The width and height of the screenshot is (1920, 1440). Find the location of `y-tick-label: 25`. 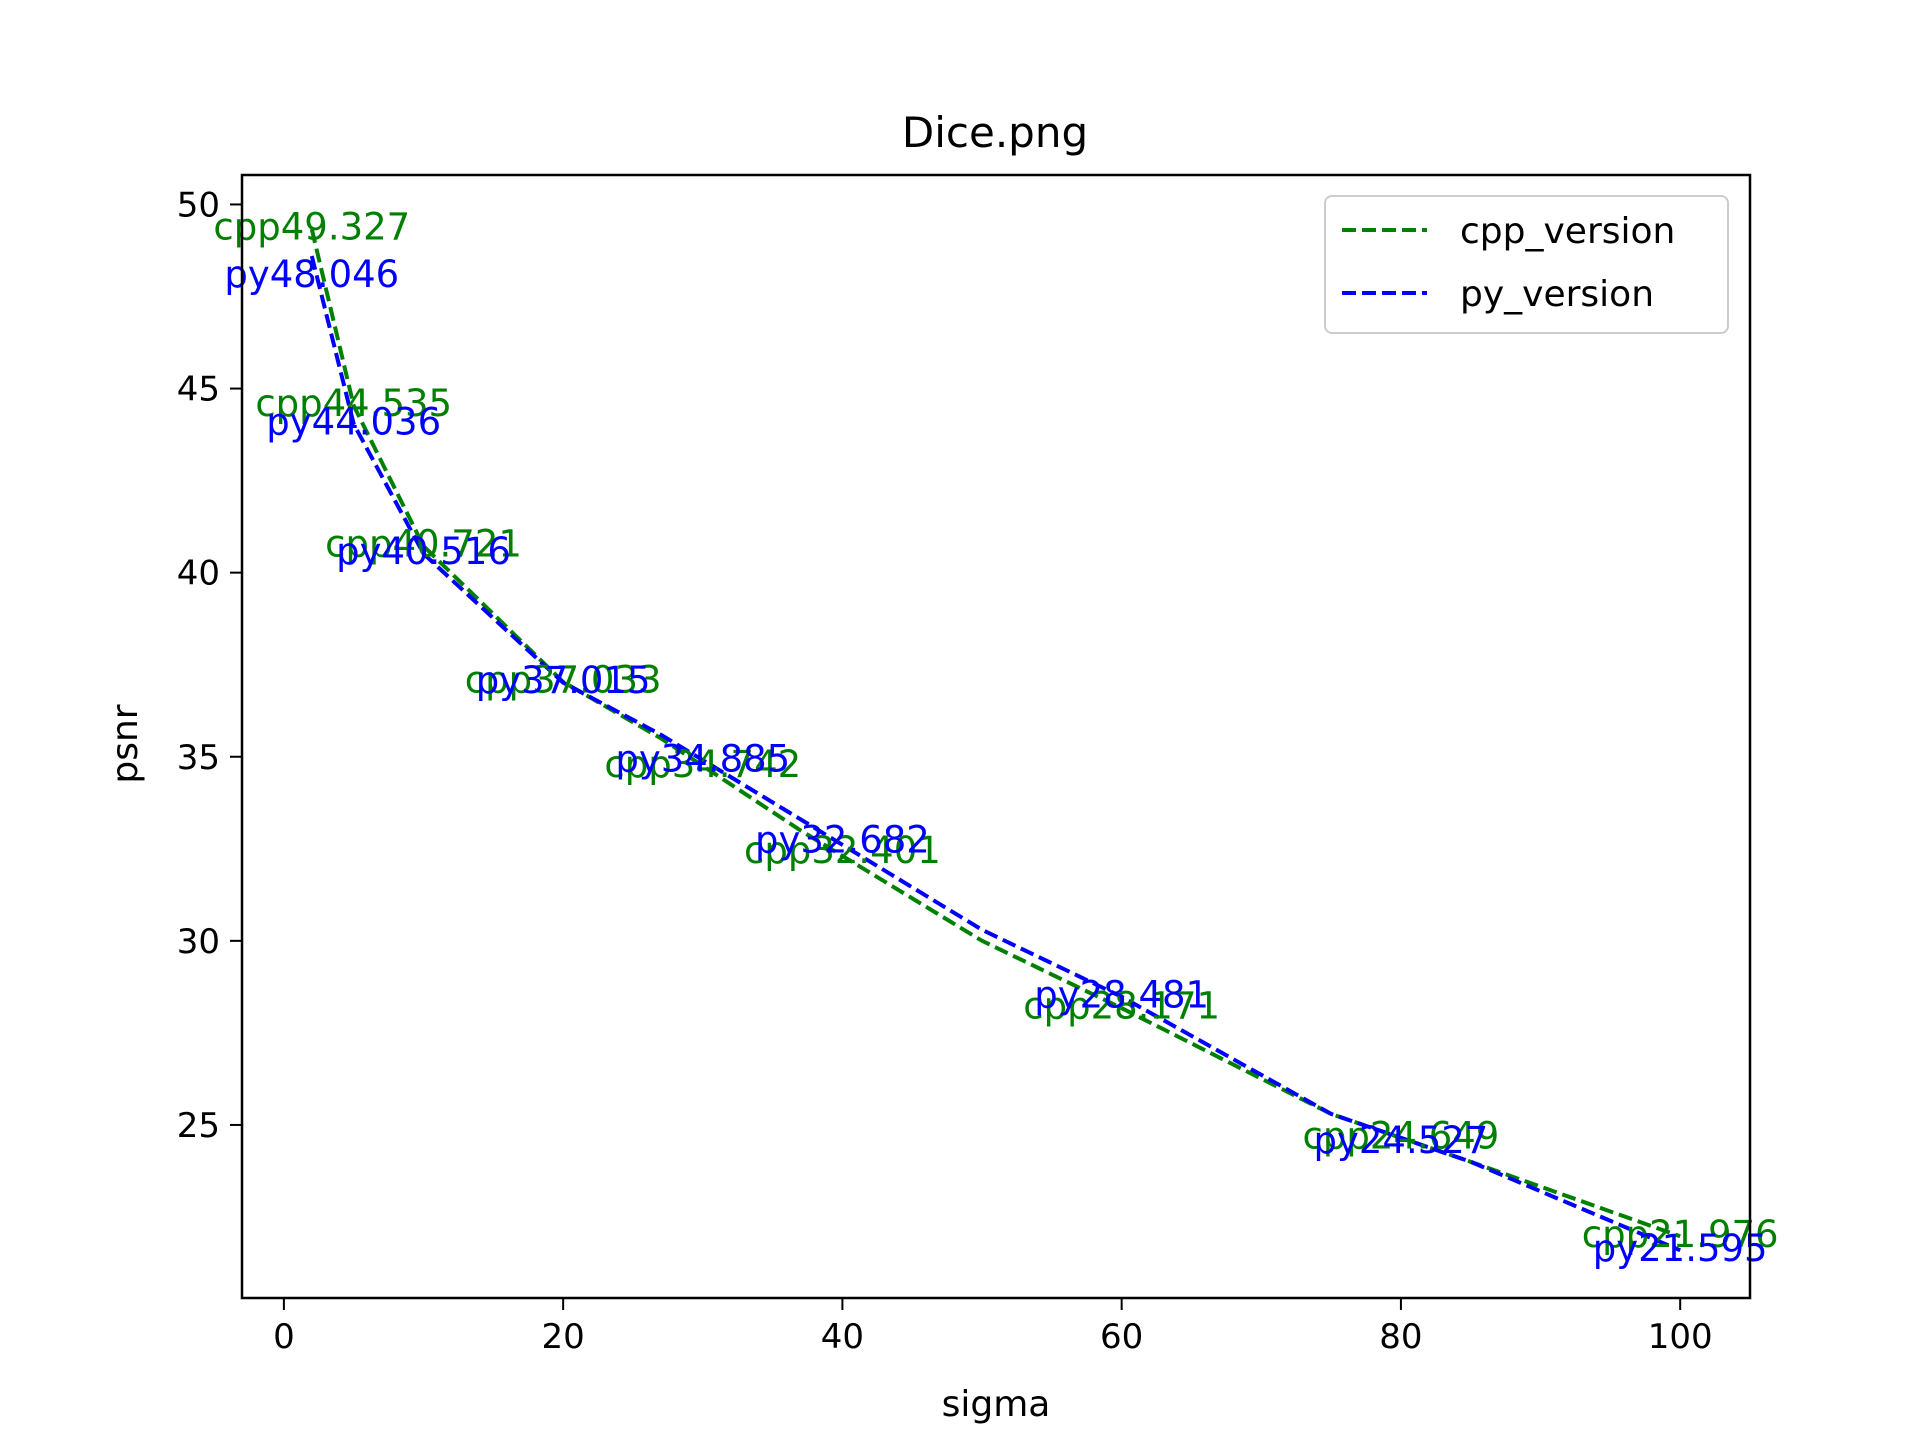

y-tick-label: 25 is located at coordinates (198, 1126).